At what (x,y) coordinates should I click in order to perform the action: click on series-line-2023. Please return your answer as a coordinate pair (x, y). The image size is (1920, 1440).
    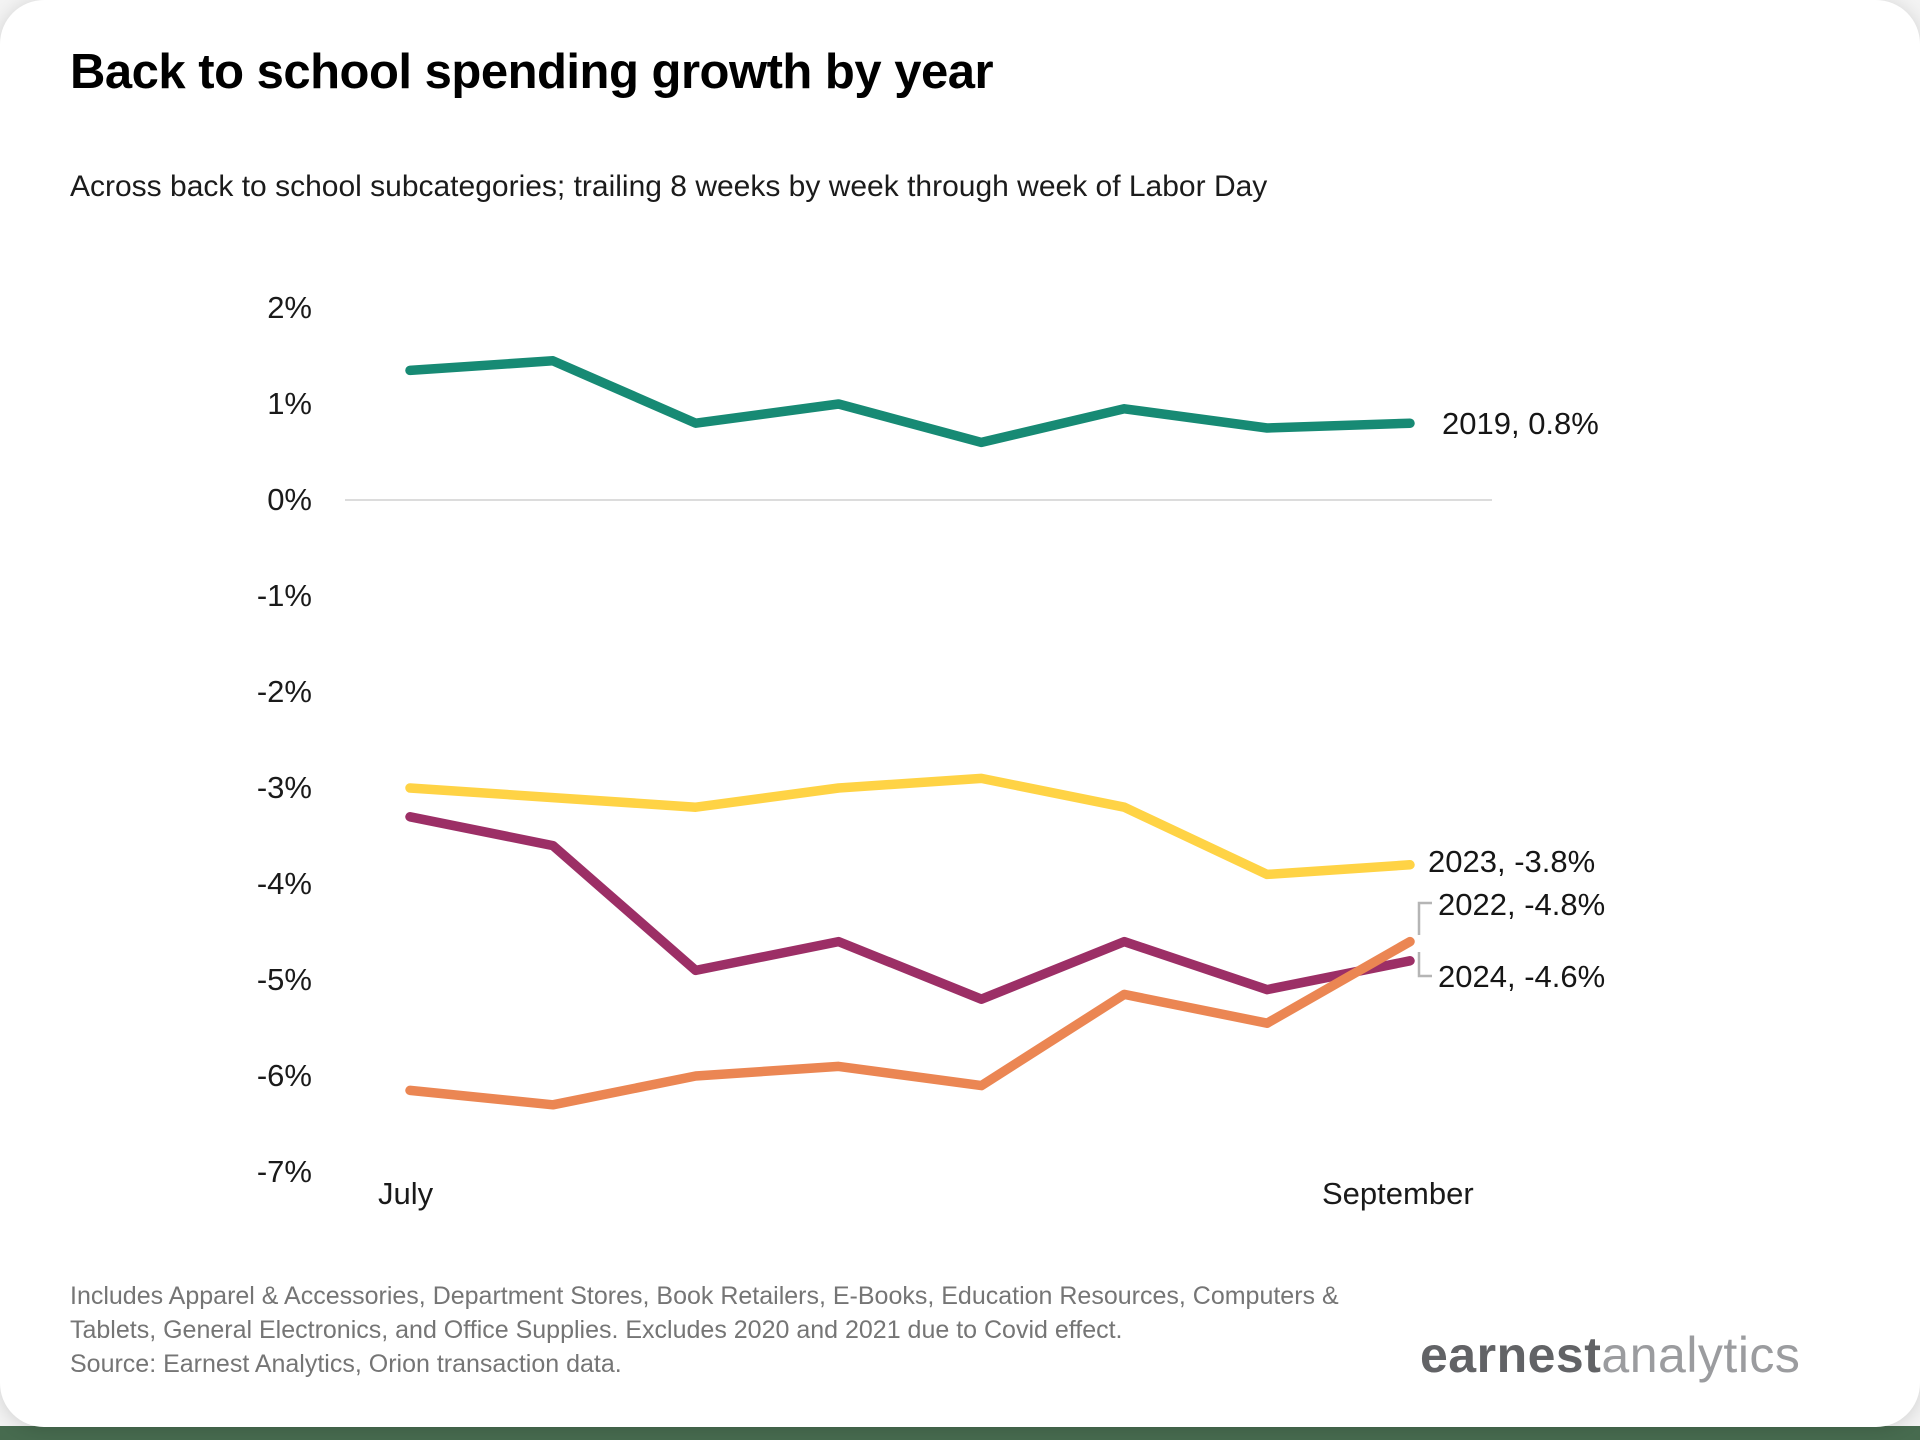
    Looking at the image, I should click on (910, 826).